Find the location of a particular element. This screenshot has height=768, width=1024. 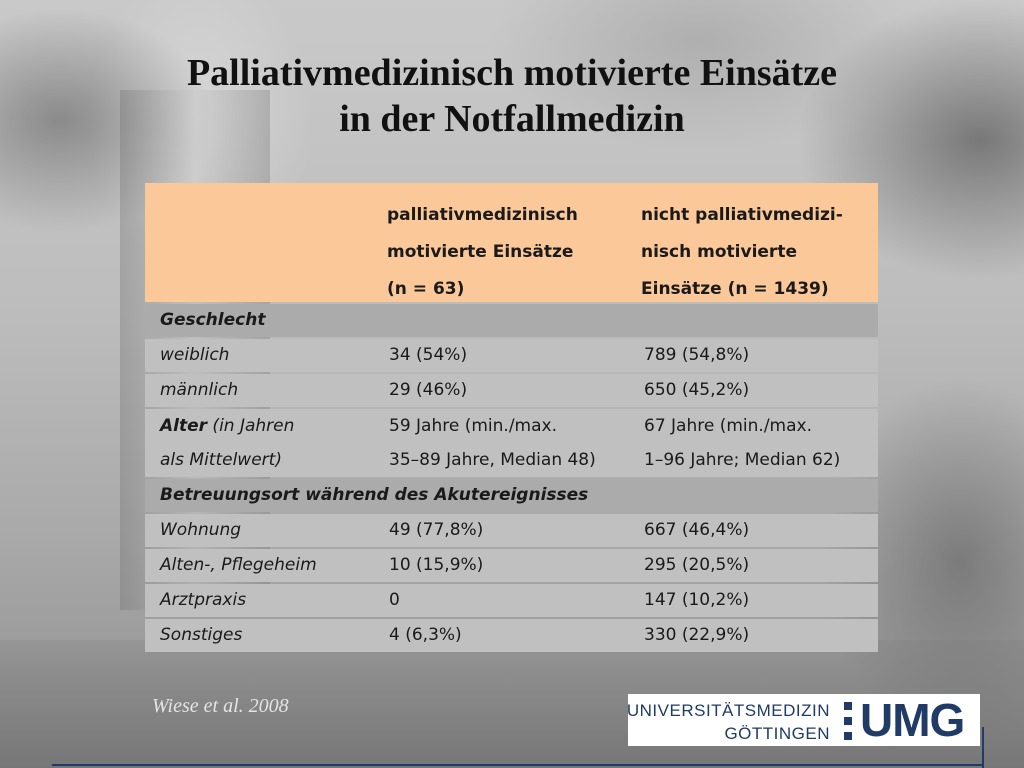

row-label: männlich is located at coordinates (199, 390).